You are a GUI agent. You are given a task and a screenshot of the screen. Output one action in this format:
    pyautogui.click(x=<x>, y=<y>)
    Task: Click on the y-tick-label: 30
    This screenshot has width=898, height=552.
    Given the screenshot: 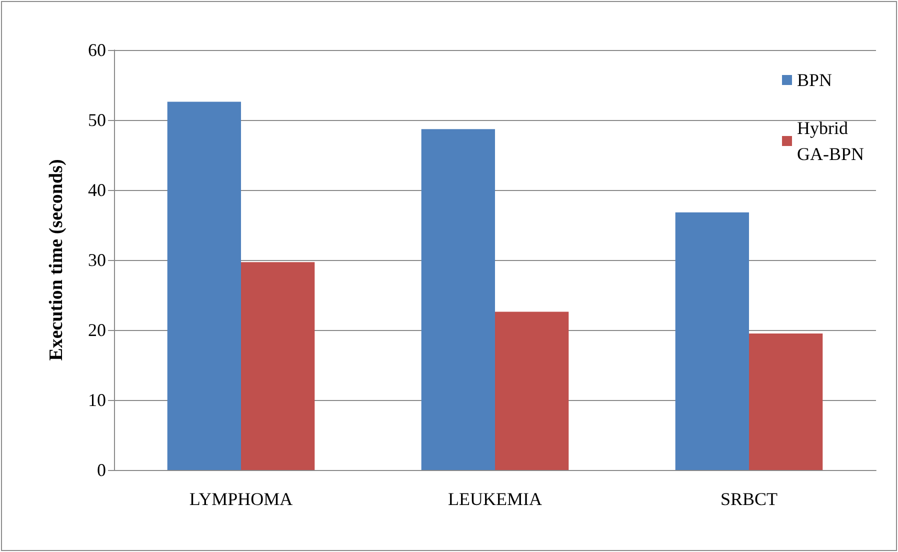 What is the action you would take?
    pyautogui.click(x=97, y=260)
    